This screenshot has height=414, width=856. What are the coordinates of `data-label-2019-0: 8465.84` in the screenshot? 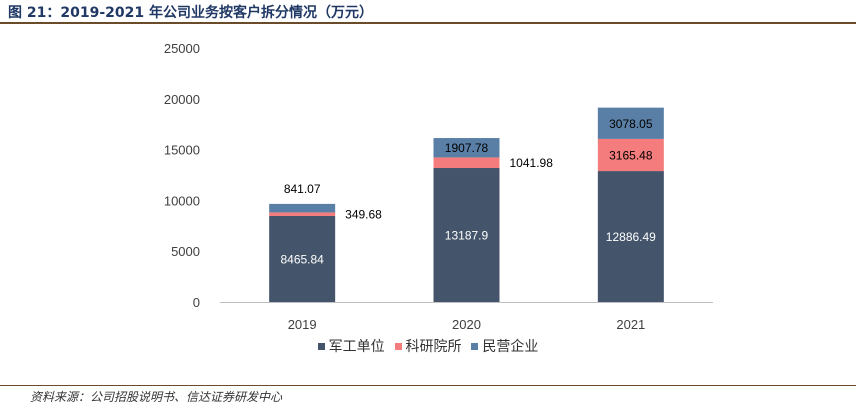 It's located at (302, 259).